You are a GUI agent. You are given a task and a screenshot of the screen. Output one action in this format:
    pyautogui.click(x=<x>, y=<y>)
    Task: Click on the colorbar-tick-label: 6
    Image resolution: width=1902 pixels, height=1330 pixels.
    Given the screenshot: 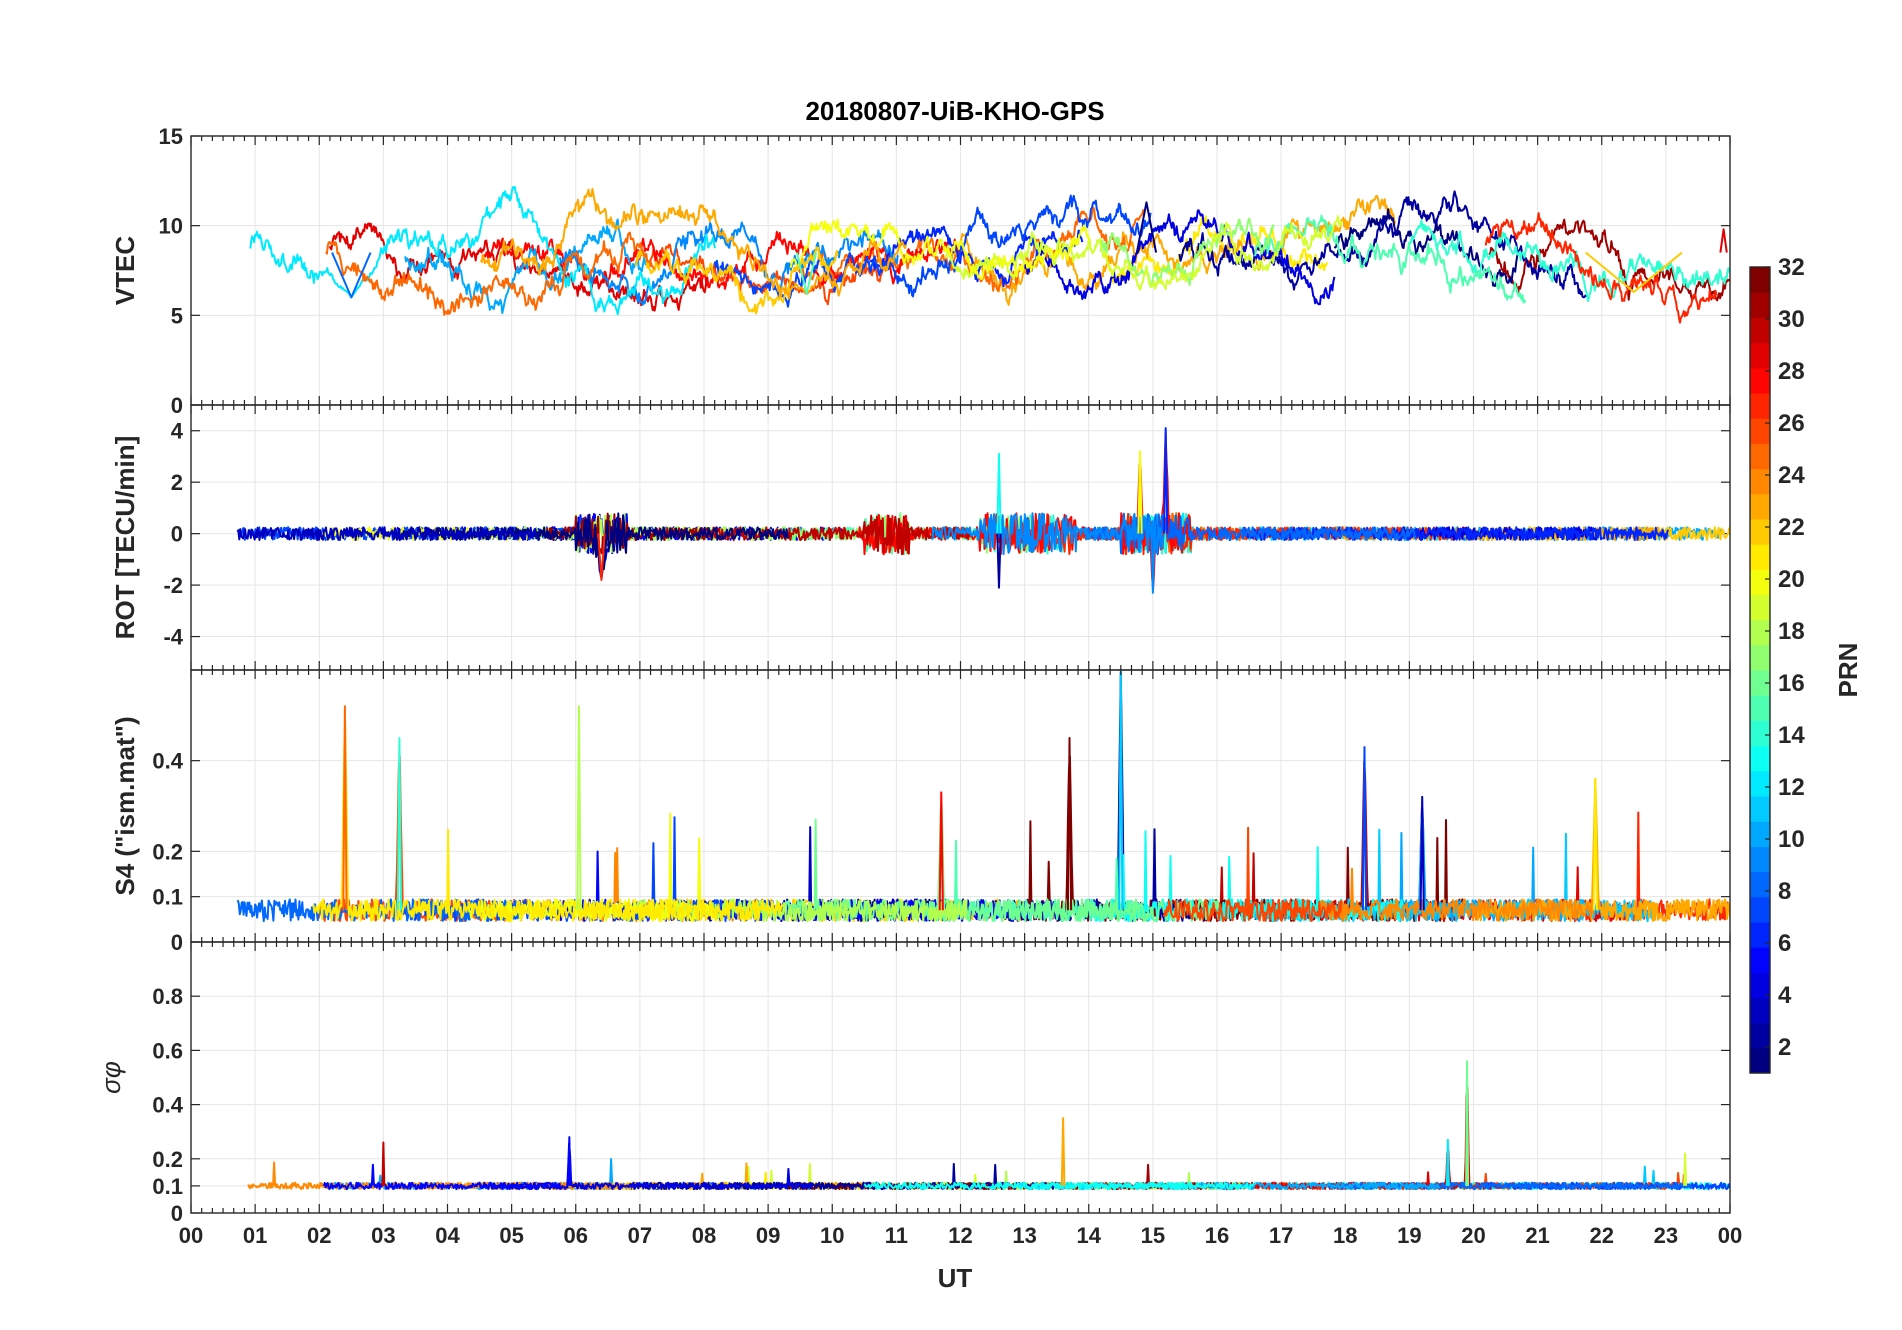 What is the action you would take?
    pyautogui.click(x=1784, y=943)
    